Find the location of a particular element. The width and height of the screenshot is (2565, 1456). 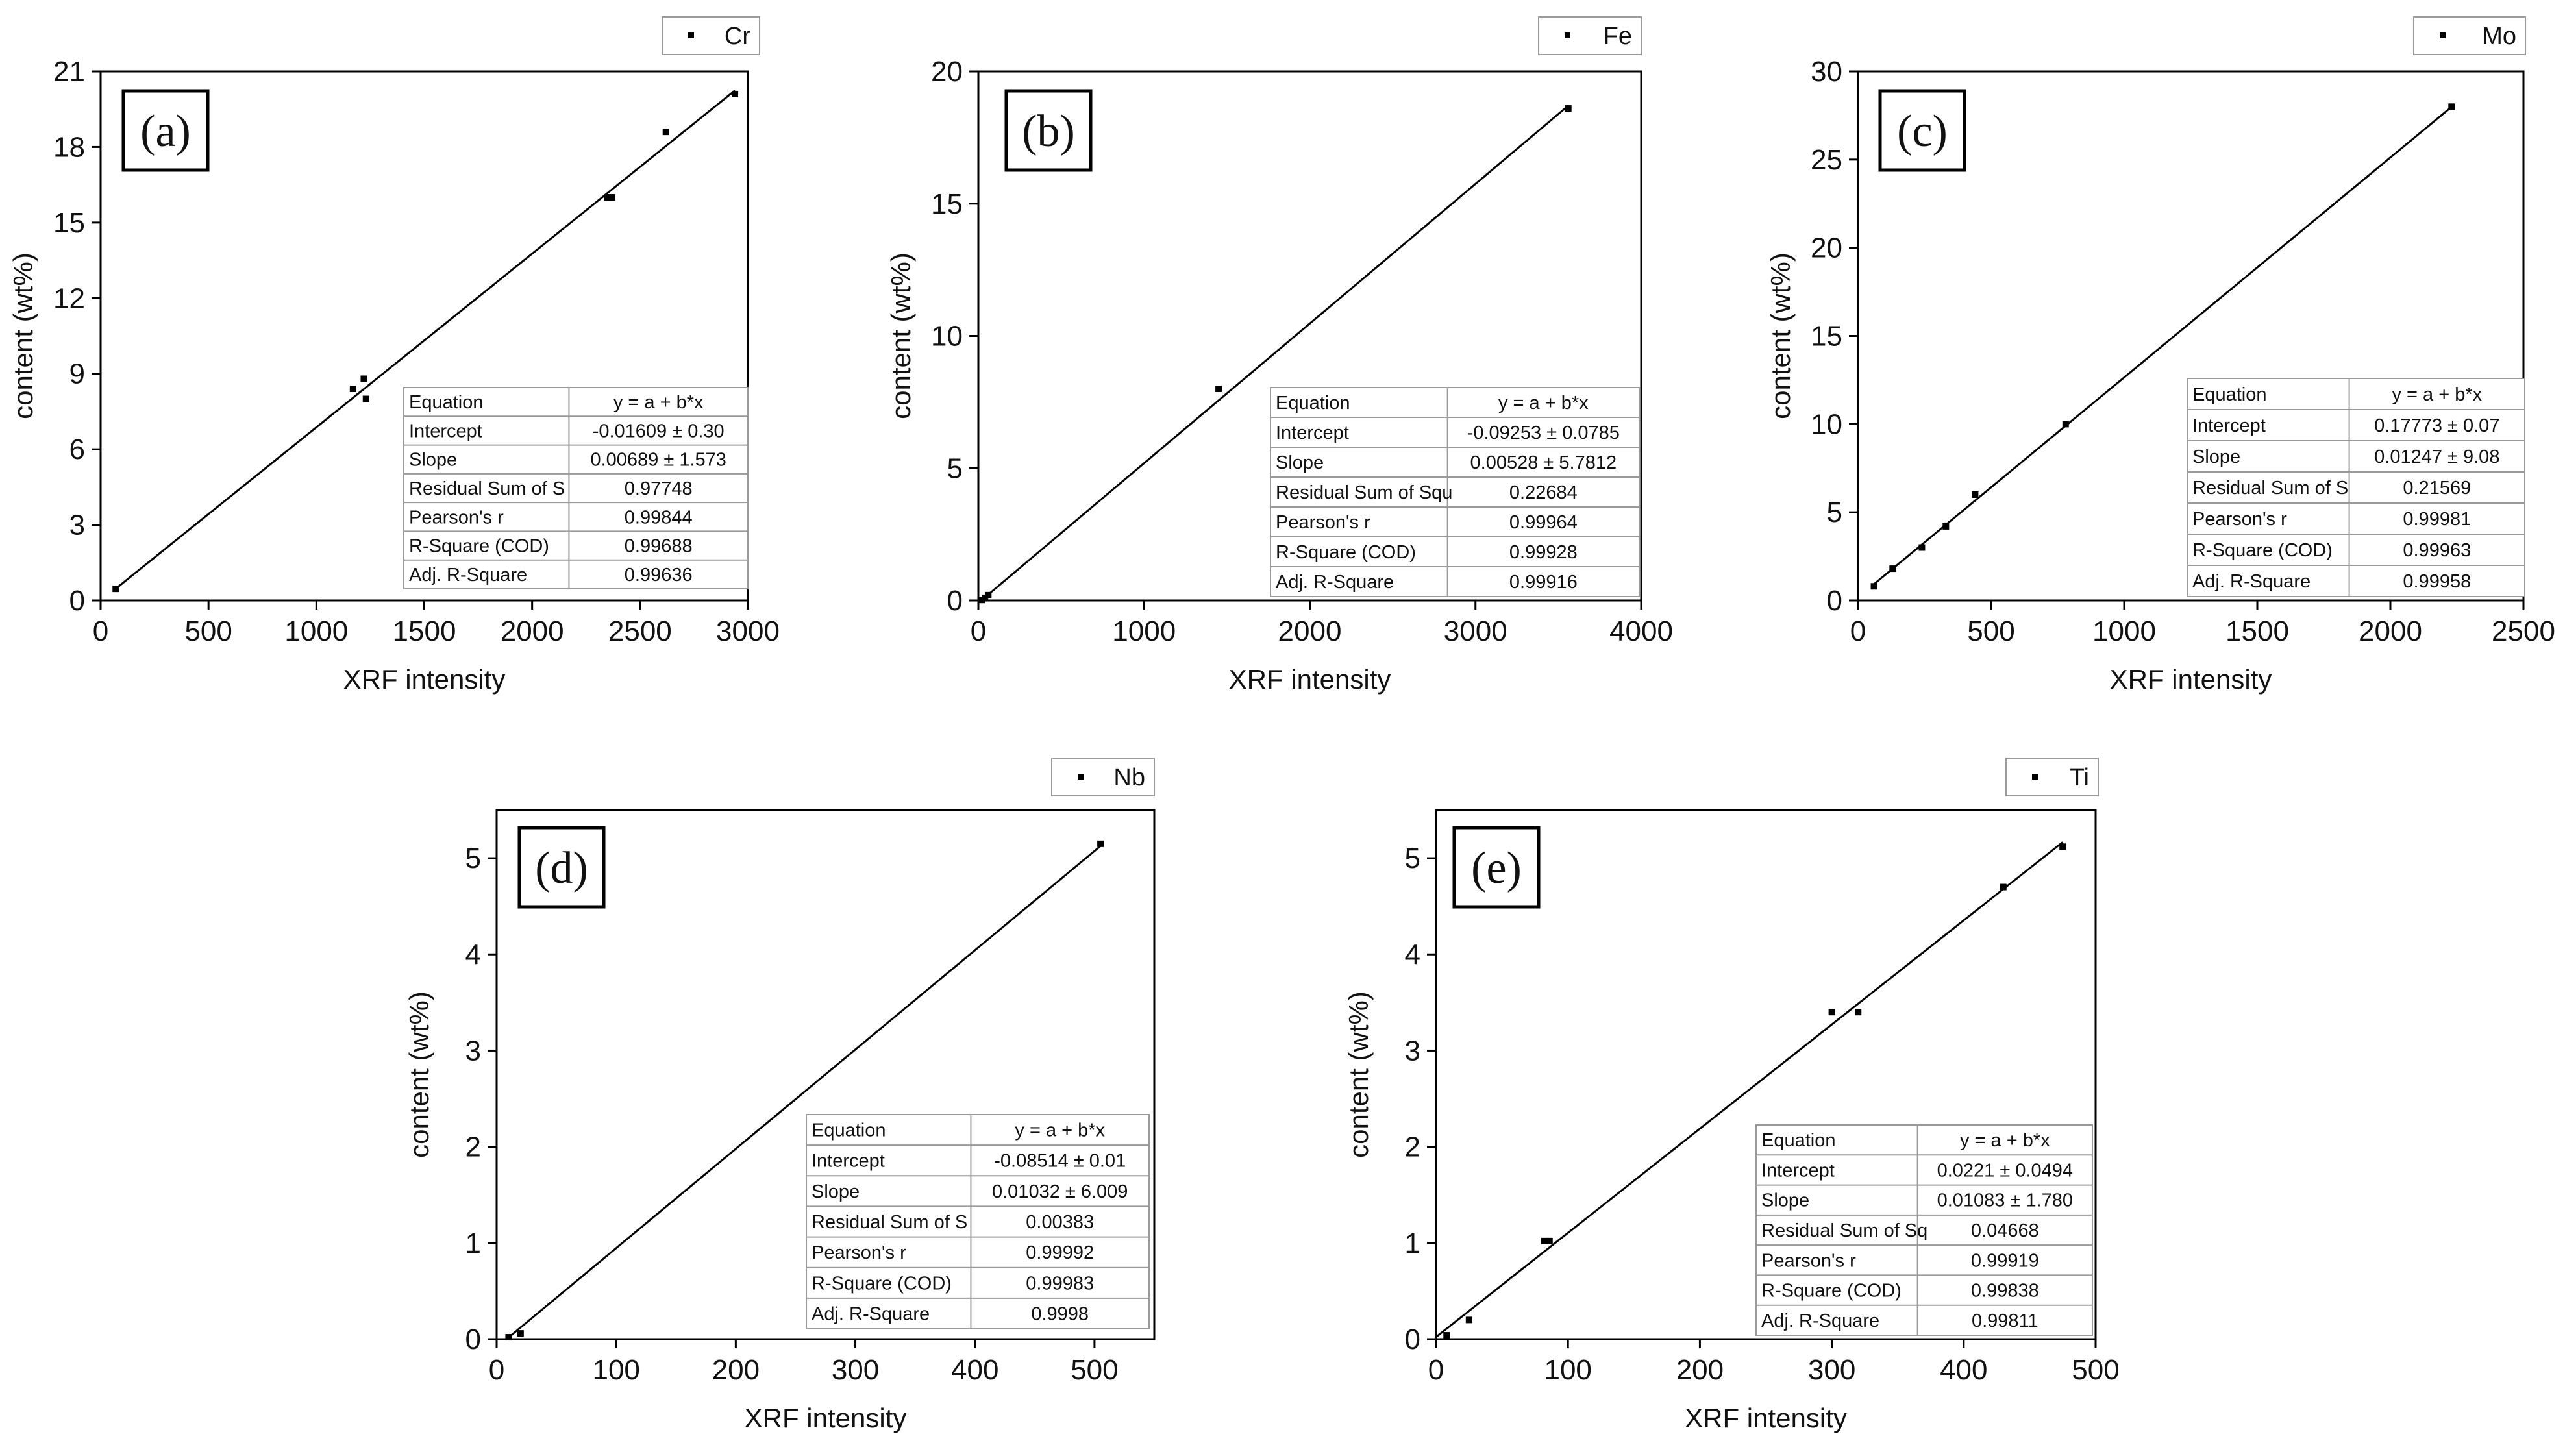

stats-value: 0.01083 ± 1.780 is located at coordinates (2005, 1201).